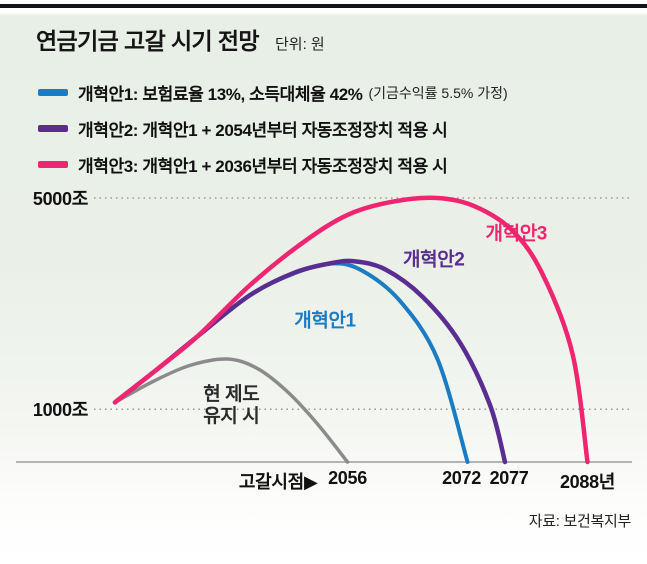 The image size is (647, 564). Describe the element at coordinates (347, 478) in the screenshot. I see `x-tick-2056: 2056` at that location.